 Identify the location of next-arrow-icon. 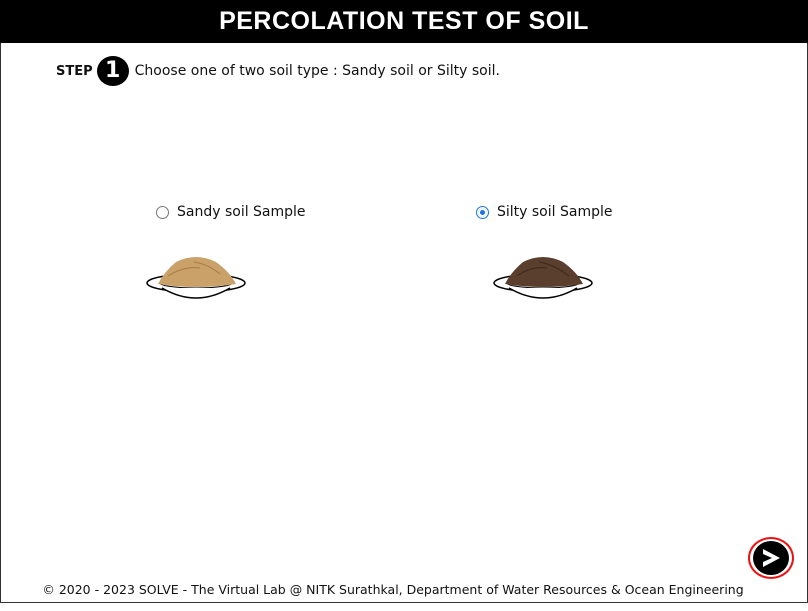
(771, 558).